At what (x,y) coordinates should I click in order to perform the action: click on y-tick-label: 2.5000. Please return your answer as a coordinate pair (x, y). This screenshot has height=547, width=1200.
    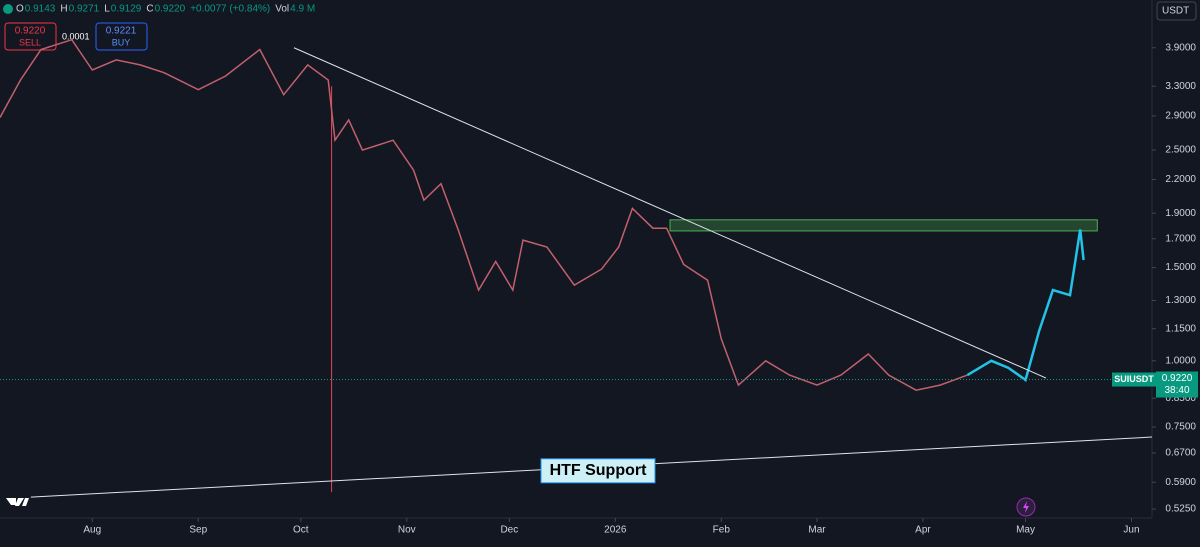
    Looking at the image, I should click on (1180, 150).